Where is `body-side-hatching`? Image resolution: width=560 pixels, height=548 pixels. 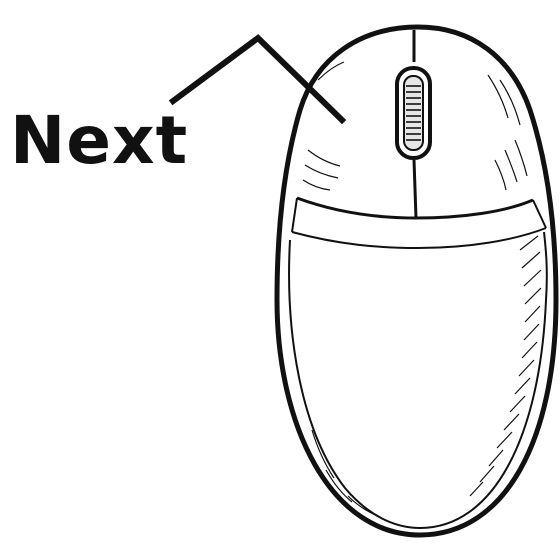
body-side-hatching is located at coordinates (505, 366).